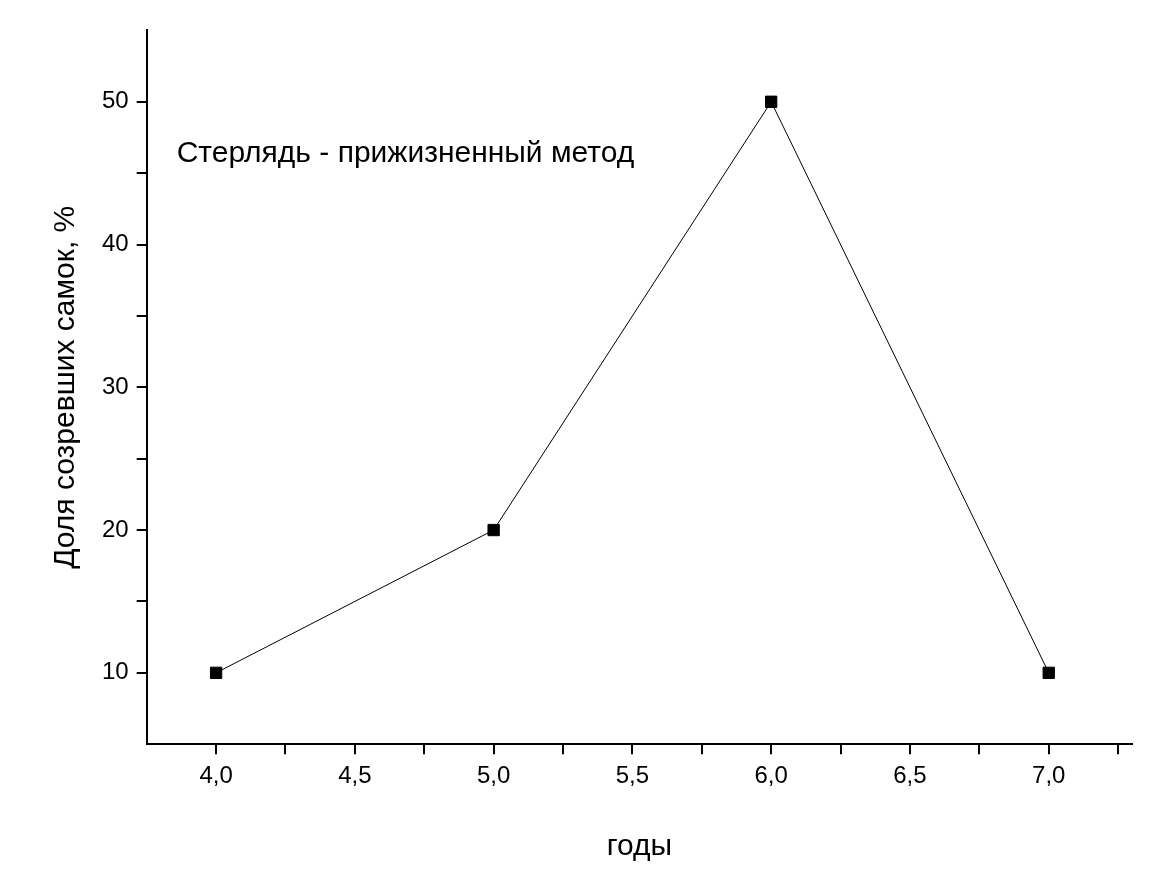  I want to click on y-tick-label: 10, so click(115, 671).